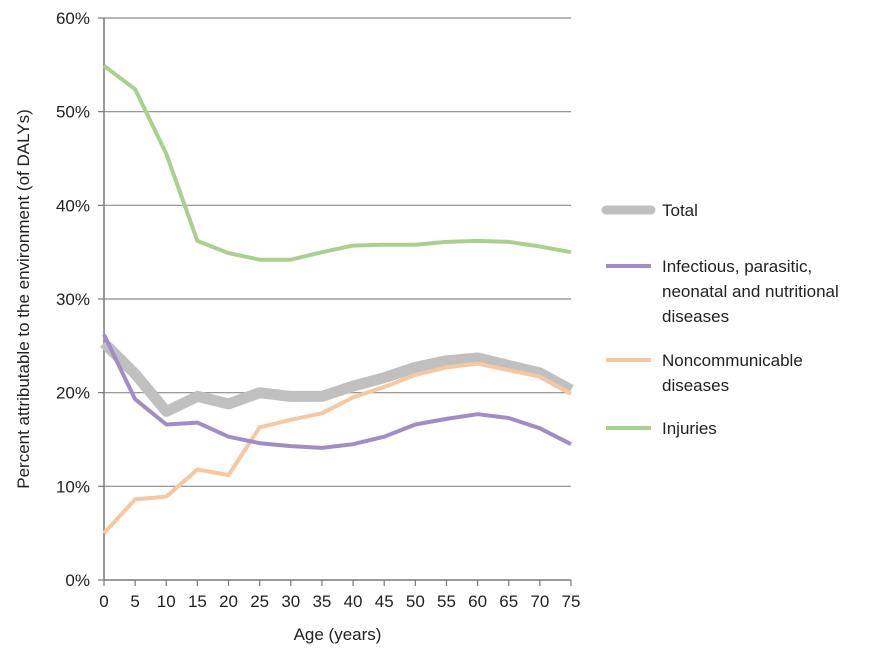 This screenshot has height=649, width=889. What do you see at coordinates (290, 601) in the screenshot?
I see `x-tick-label: 30` at bounding box center [290, 601].